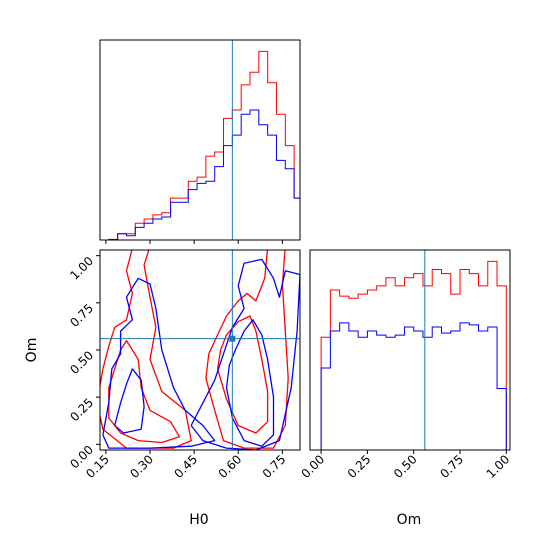  Describe the element at coordinates (81, 409) in the screenshot. I see `om-y-tick-label-1: 0.25` at that location.